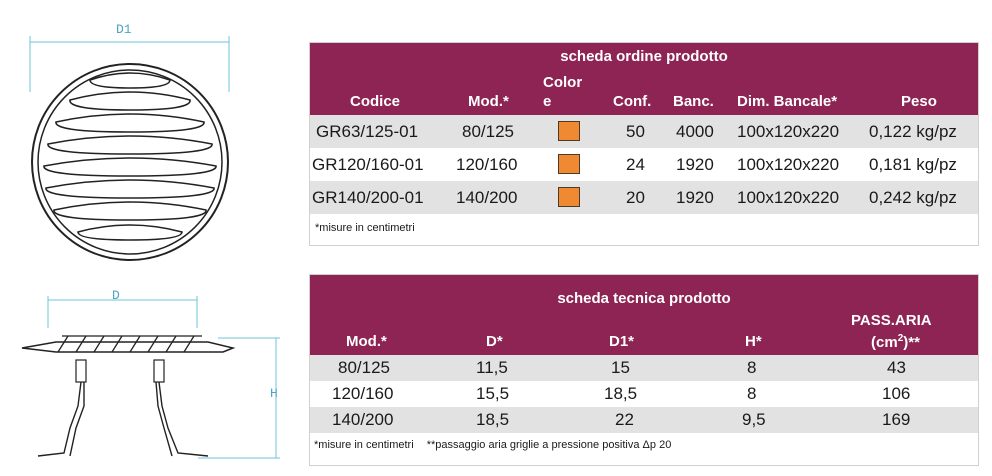 The width and height of the screenshot is (992, 476). I want to click on tech-note-1: *misure in centimetri, so click(364, 445).